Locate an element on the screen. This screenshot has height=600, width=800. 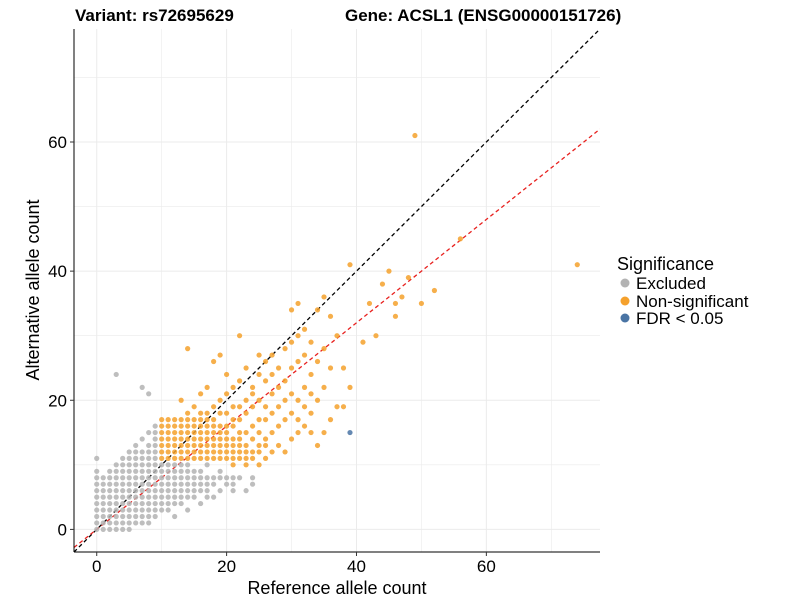
chart-title-variant: Variant: rs72695629 is located at coordinates (154, 15).